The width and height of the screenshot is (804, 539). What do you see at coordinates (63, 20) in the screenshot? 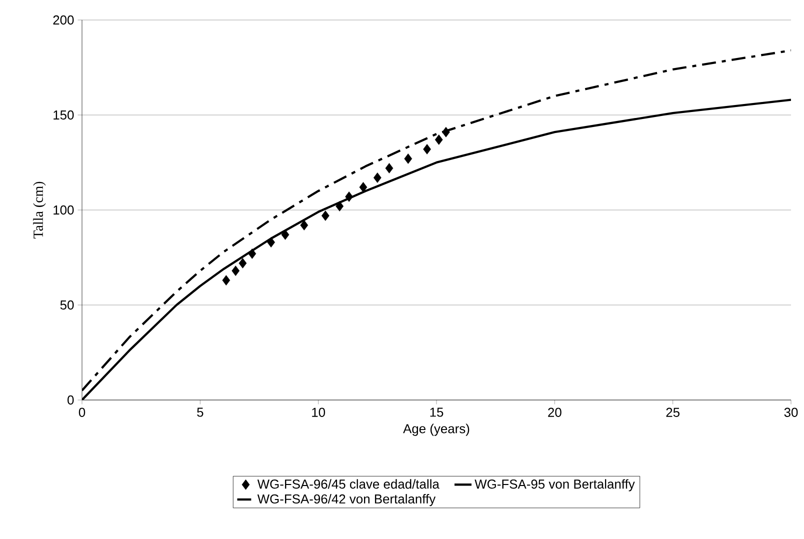
I see `y-tick-label: 200` at bounding box center [63, 20].